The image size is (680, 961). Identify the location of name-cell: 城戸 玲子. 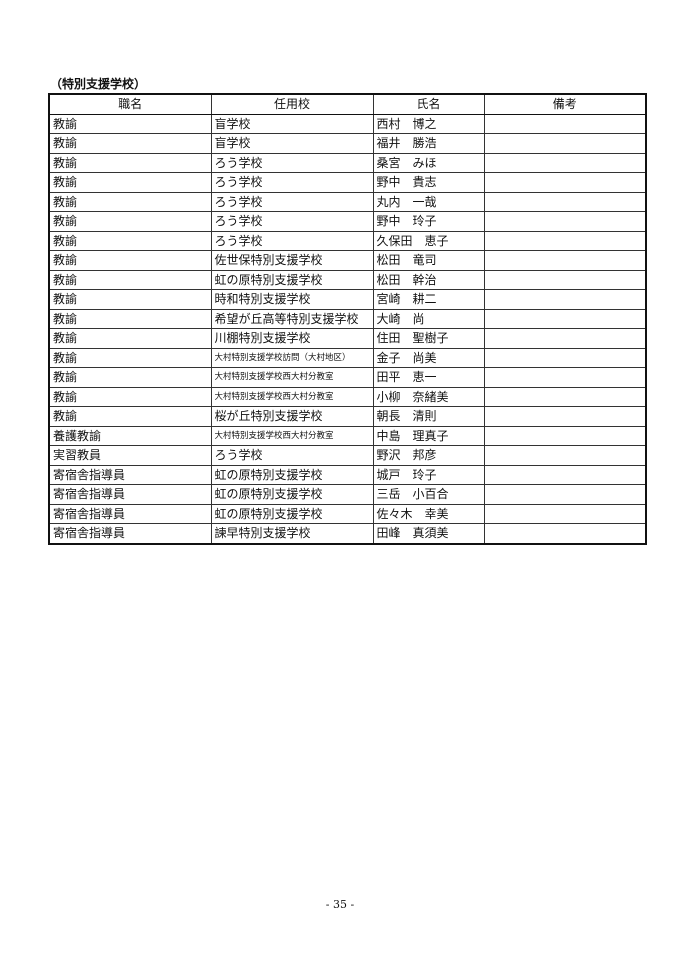
(428, 474).